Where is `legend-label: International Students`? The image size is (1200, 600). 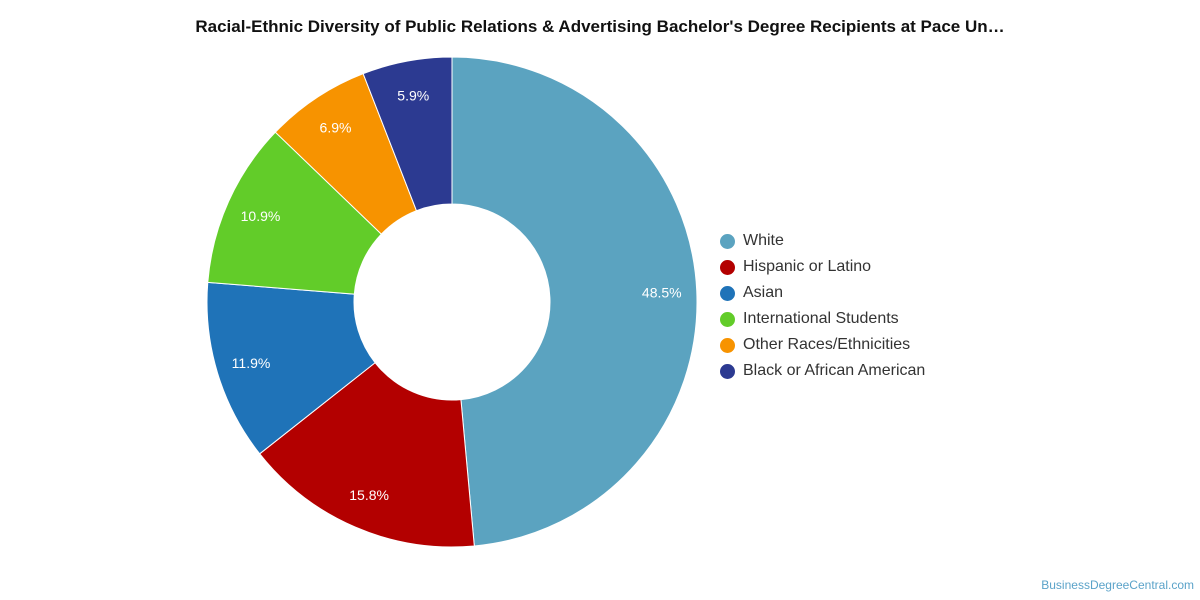
legend-label: International Students is located at coordinates (821, 318).